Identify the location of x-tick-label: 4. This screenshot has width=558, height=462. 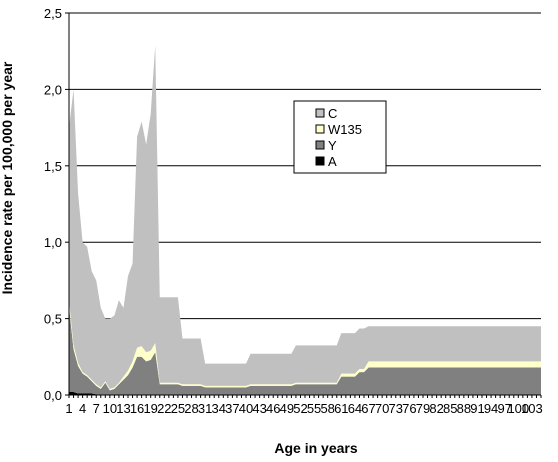
(82, 408).